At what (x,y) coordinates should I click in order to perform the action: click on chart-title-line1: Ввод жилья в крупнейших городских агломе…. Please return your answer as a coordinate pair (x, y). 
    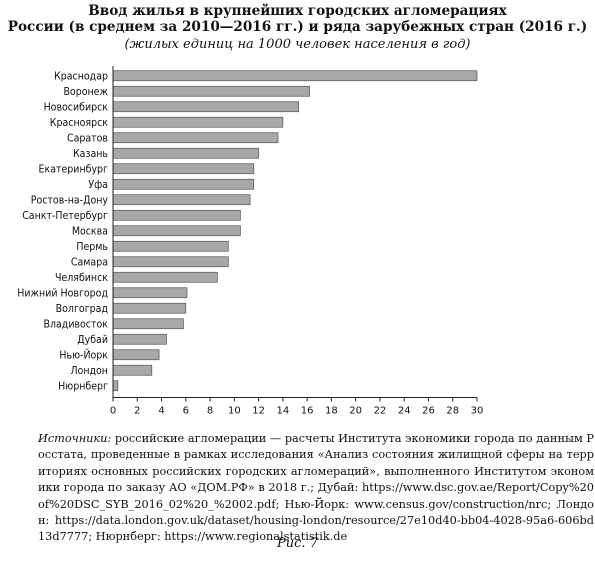
    Looking at the image, I should click on (297, 11).